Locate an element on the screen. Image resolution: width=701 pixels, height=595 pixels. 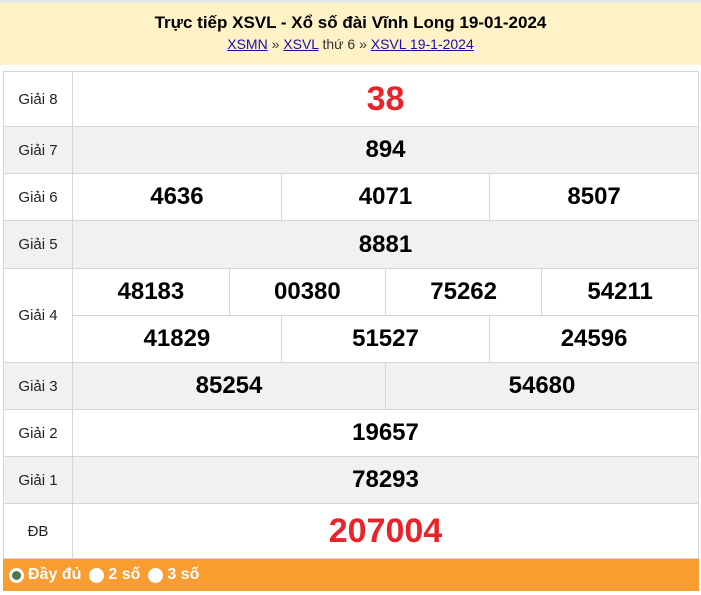
prize-label: Giải 3 is located at coordinates (38, 386).